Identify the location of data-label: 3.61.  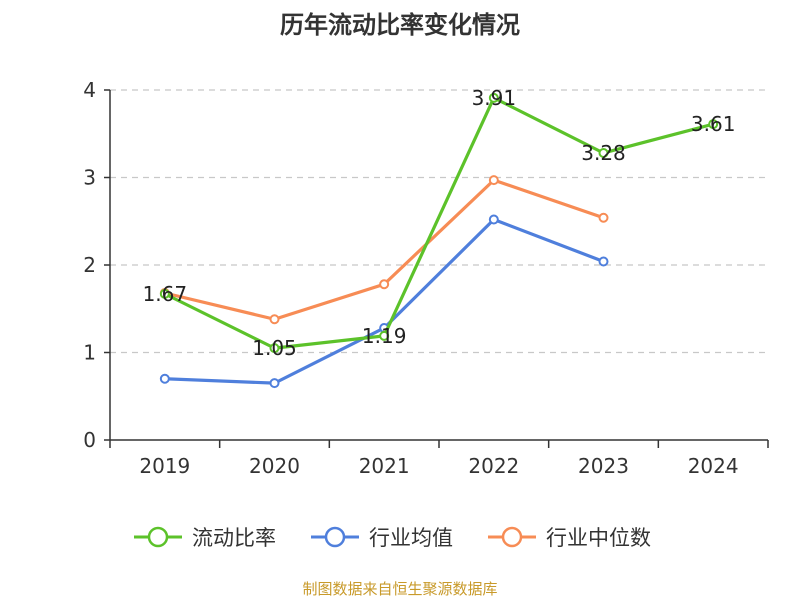
(713, 124).